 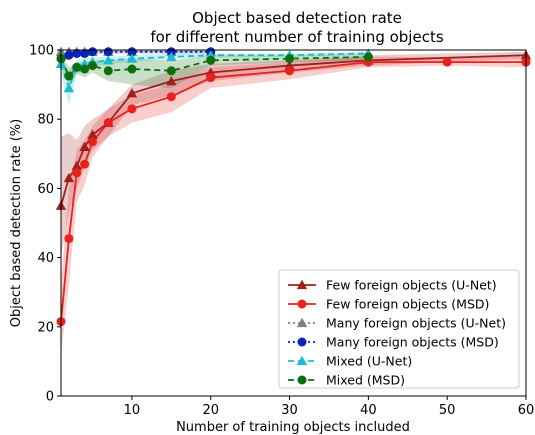 I want to click on chart-subtitle: for different number of training objects, so click(x=297, y=37).